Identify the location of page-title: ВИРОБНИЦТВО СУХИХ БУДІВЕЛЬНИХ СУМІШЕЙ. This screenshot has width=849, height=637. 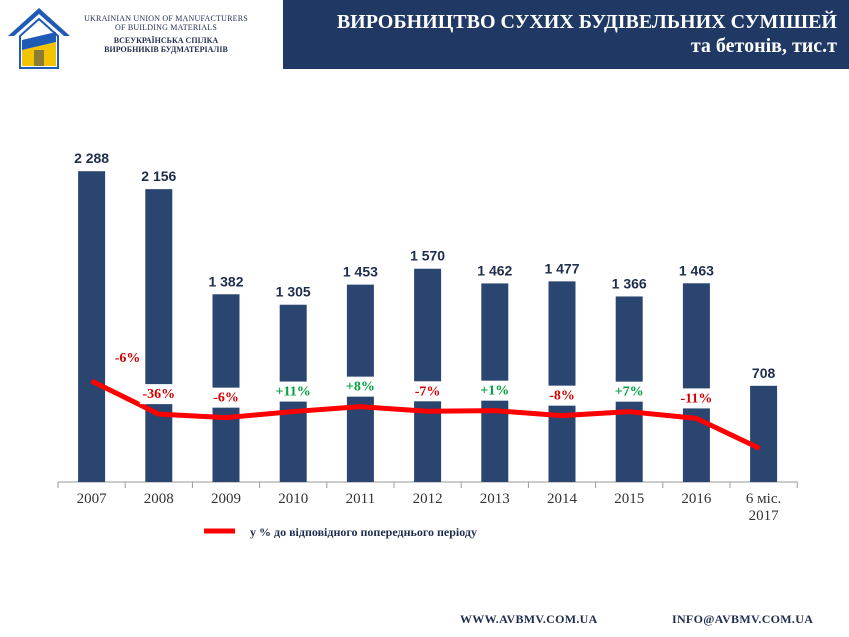
(586, 22).